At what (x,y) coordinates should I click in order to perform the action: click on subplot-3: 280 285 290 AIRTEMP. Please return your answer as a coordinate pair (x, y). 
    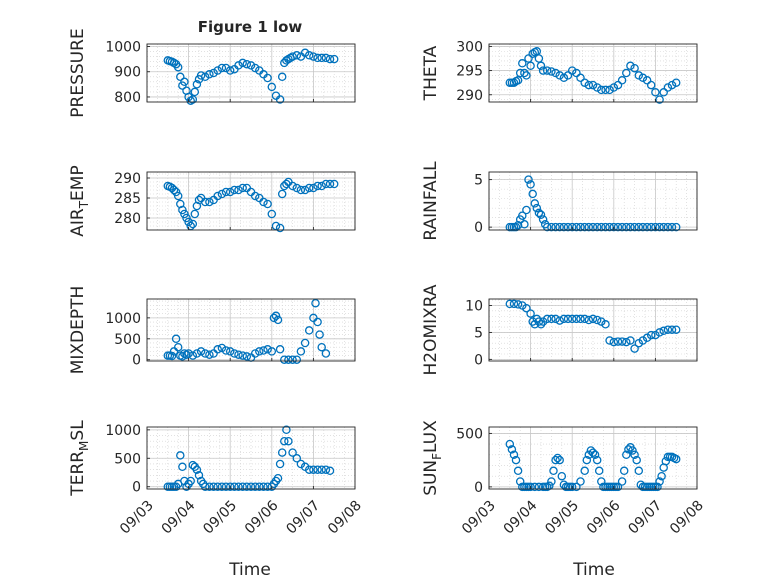
    Looking at the image, I should click on (212, 201).